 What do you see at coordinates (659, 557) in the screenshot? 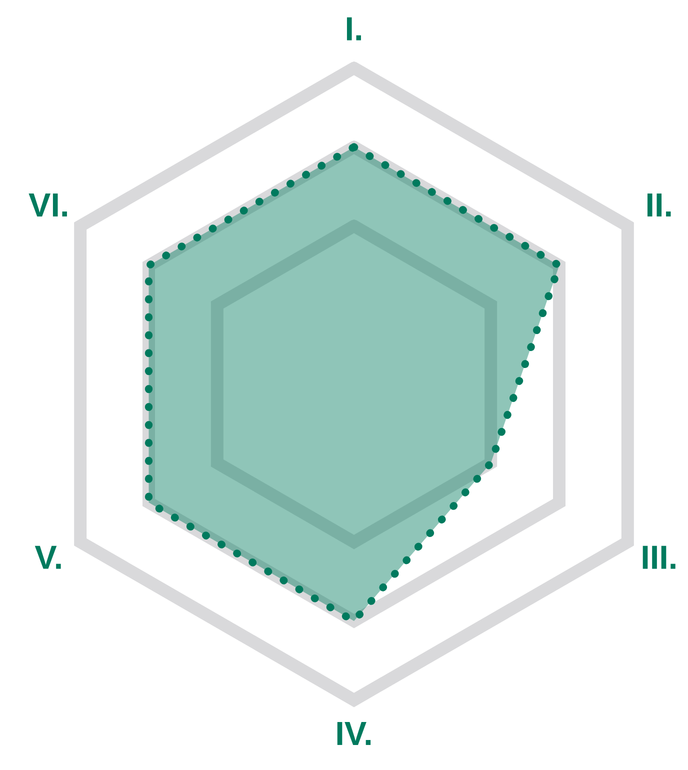
I see `spoke-label: III.` at bounding box center [659, 557].